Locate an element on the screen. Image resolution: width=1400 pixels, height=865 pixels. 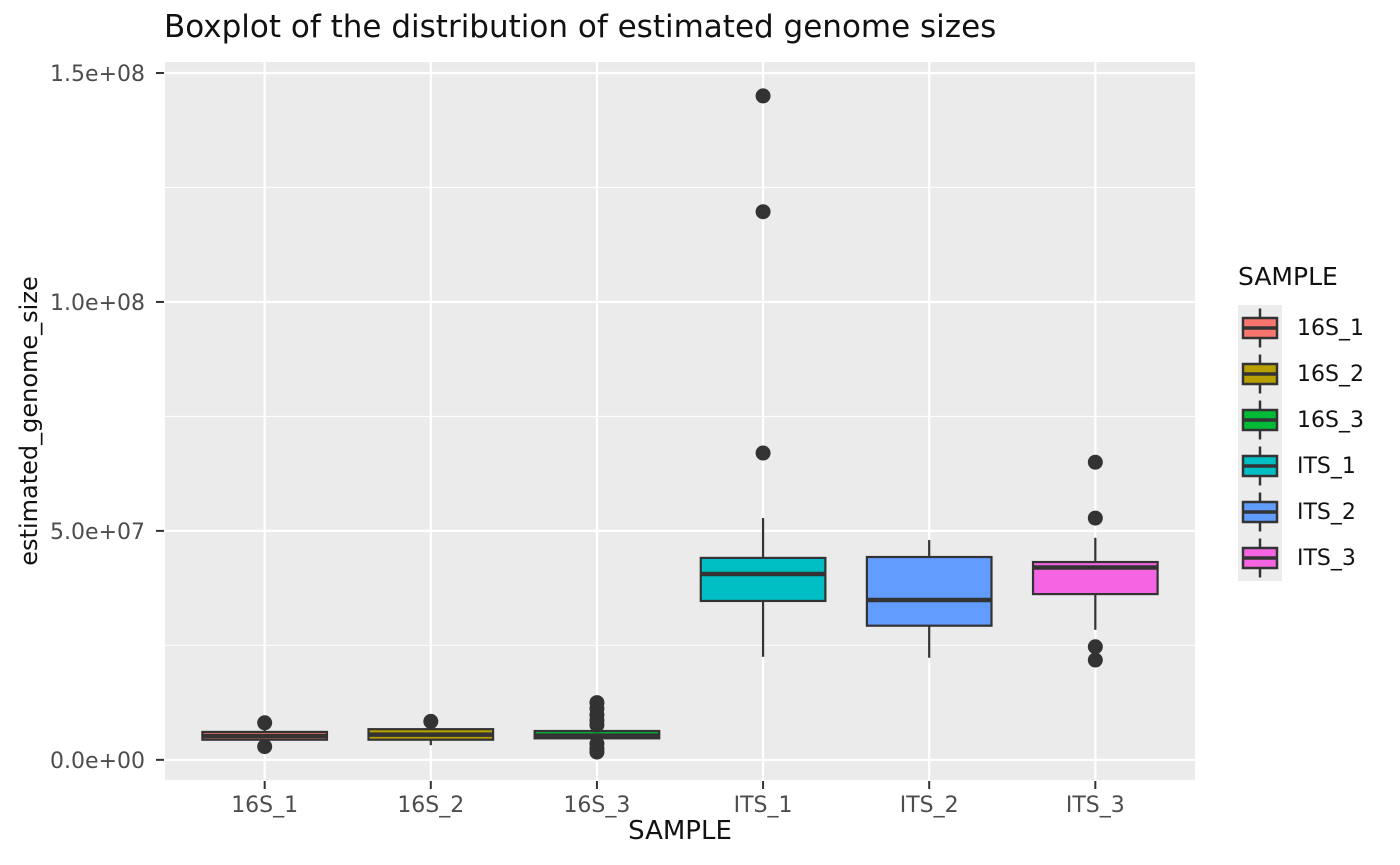
y-tick-label: 1.5e+08 is located at coordinates (97, 74).